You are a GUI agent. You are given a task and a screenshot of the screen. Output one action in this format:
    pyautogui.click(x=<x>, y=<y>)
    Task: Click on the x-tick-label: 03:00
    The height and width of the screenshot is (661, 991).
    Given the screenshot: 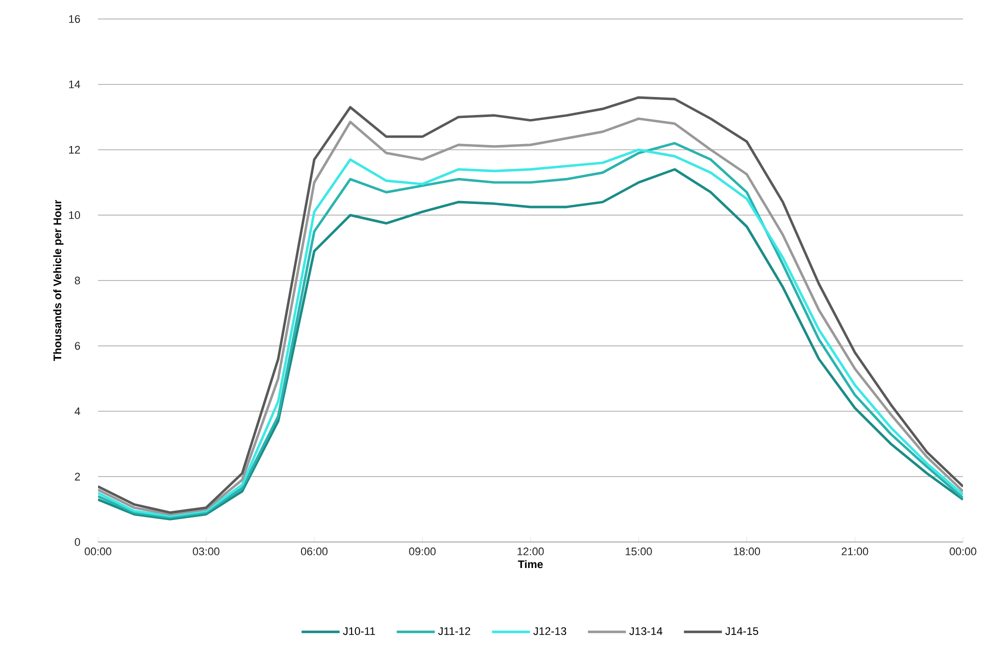 What is the action you would take?
    pyautogui.click(x=206, y=552)
    